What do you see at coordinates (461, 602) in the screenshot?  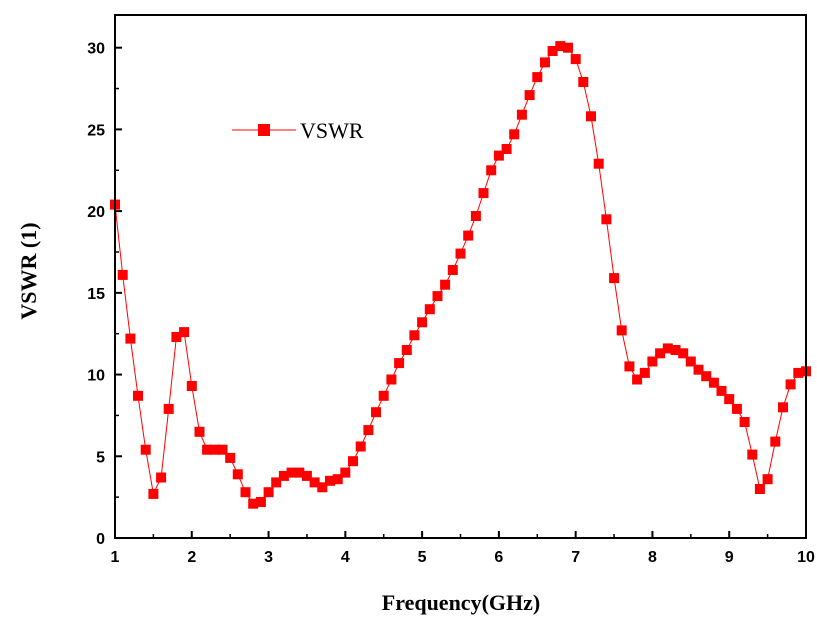 I see `x-axis-title: Frequency(GHz)` at bounding box center [461, 602].